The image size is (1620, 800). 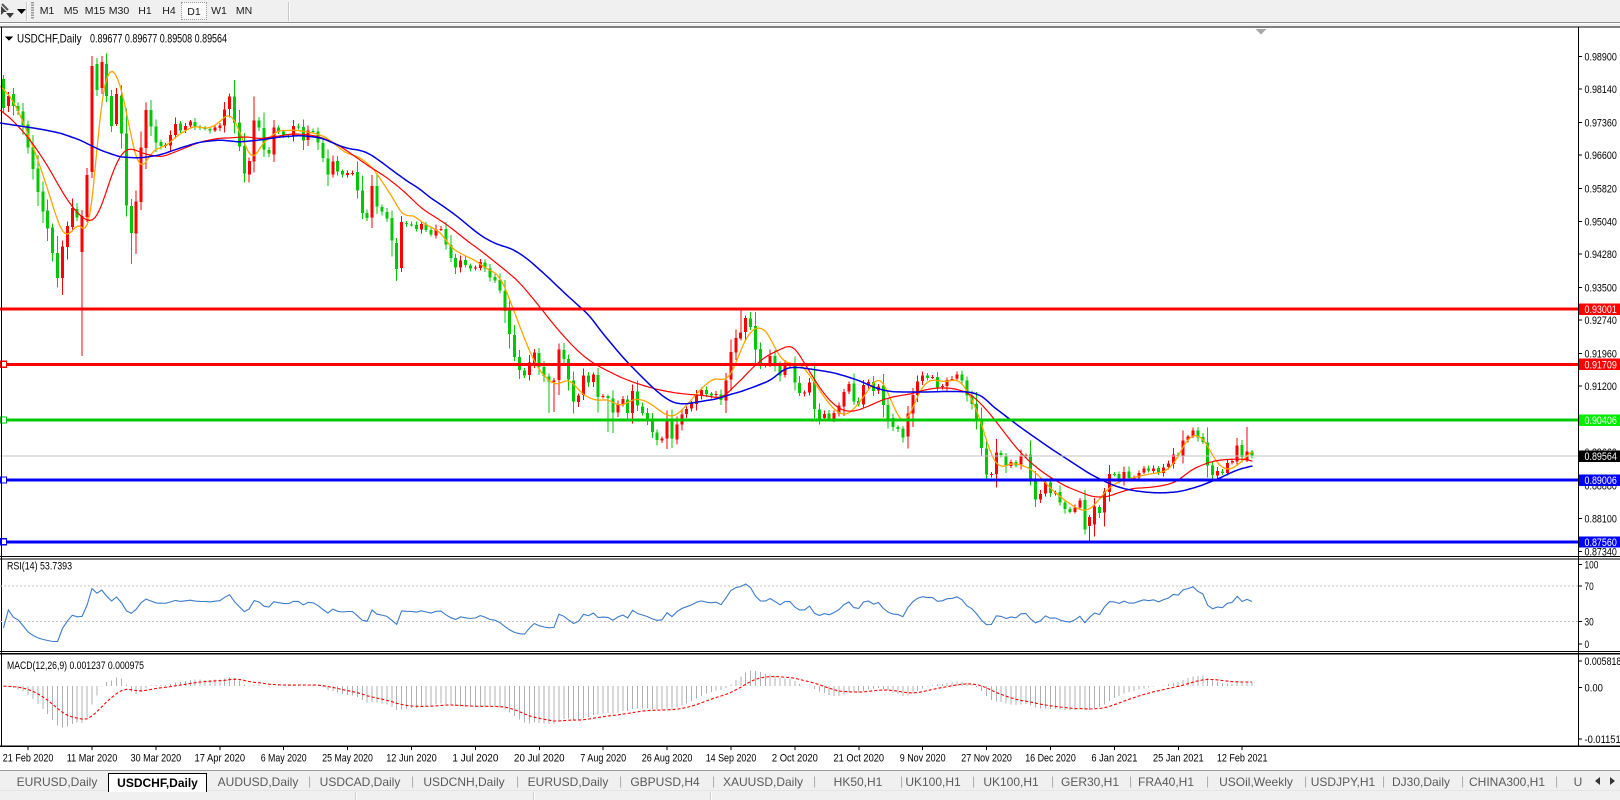 What do you see at coordinates (1601, 421) in the screenshot?
I see `svg-text: 0.90406` at bounding box center [1601, 421].